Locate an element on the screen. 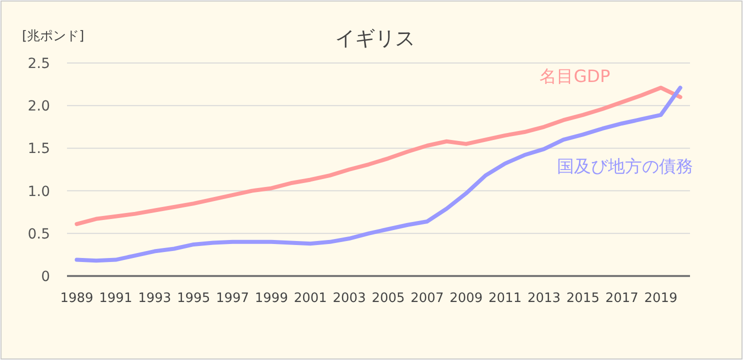 This screenshot has width=743, height=360. x-tick-label: 1999 is located at coordinates (271, 298).